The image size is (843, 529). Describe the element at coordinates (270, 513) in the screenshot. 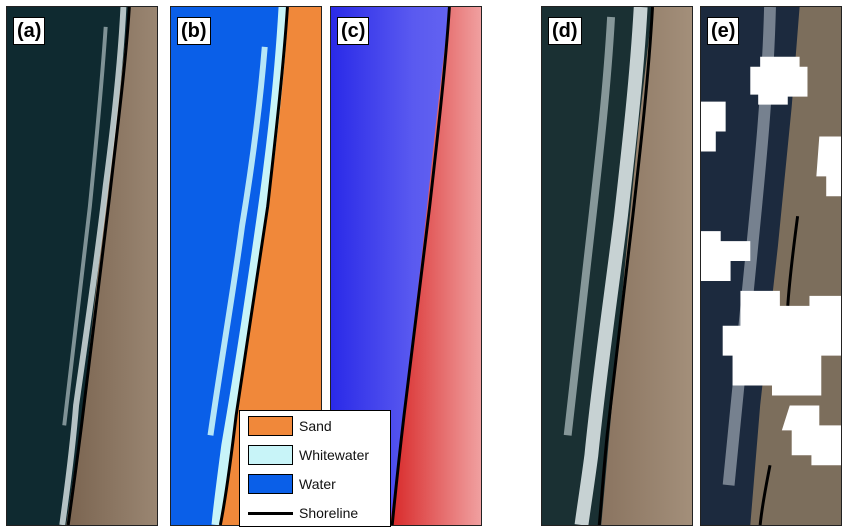

I see `shoreline-line-icon` at that location.